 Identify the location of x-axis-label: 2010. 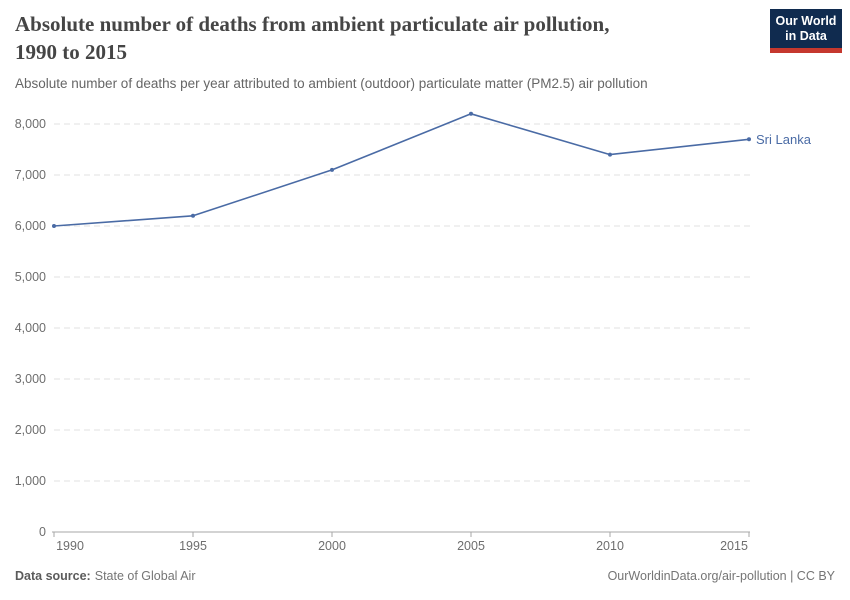
(610, 546).